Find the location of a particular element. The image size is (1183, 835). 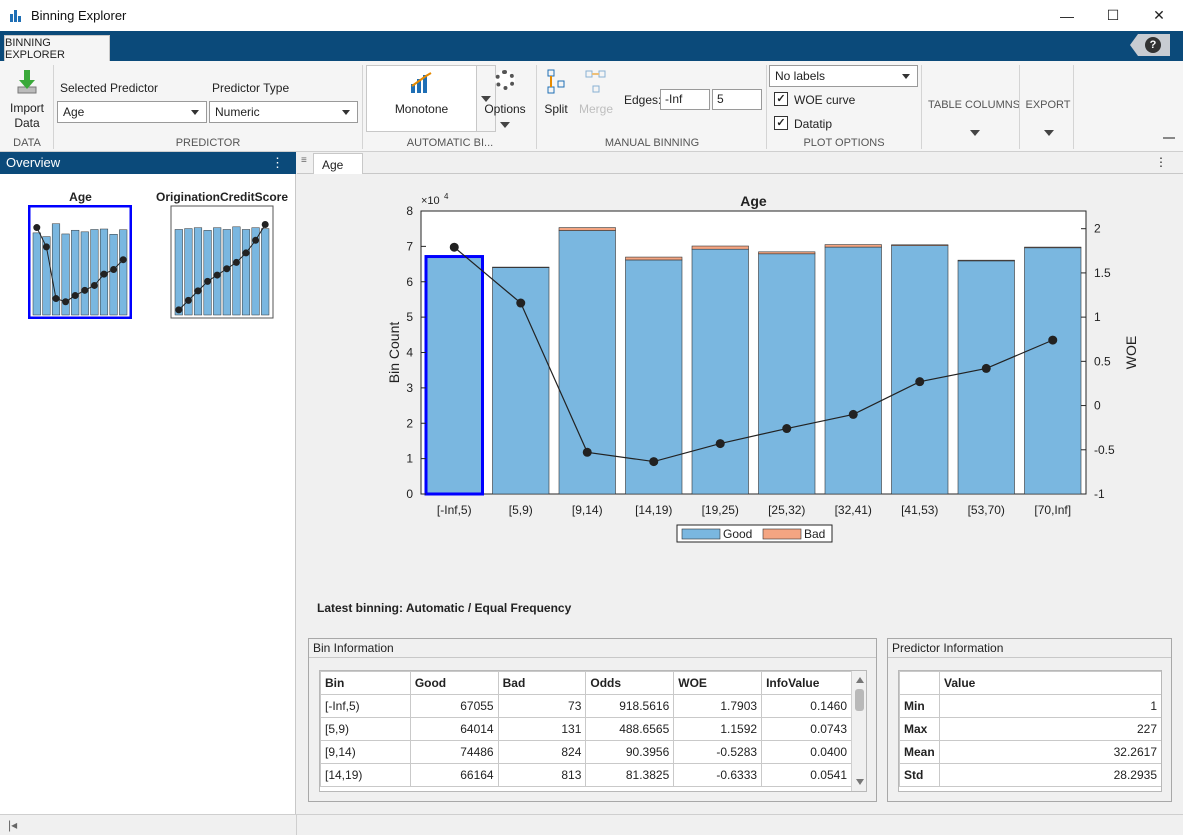

bin-table-header: InfoValue is located at coordinates (806, 683).